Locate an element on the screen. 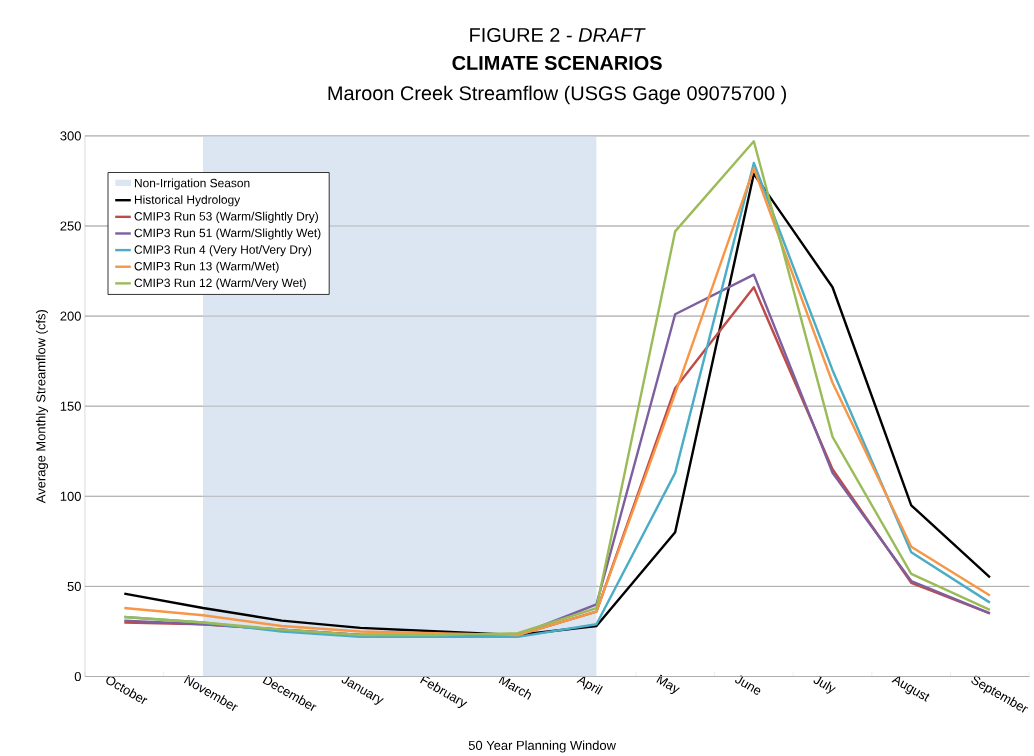 This screenshot has height=756, width=1034. y-tick-label: 0 is located at coordinates (77, 676).